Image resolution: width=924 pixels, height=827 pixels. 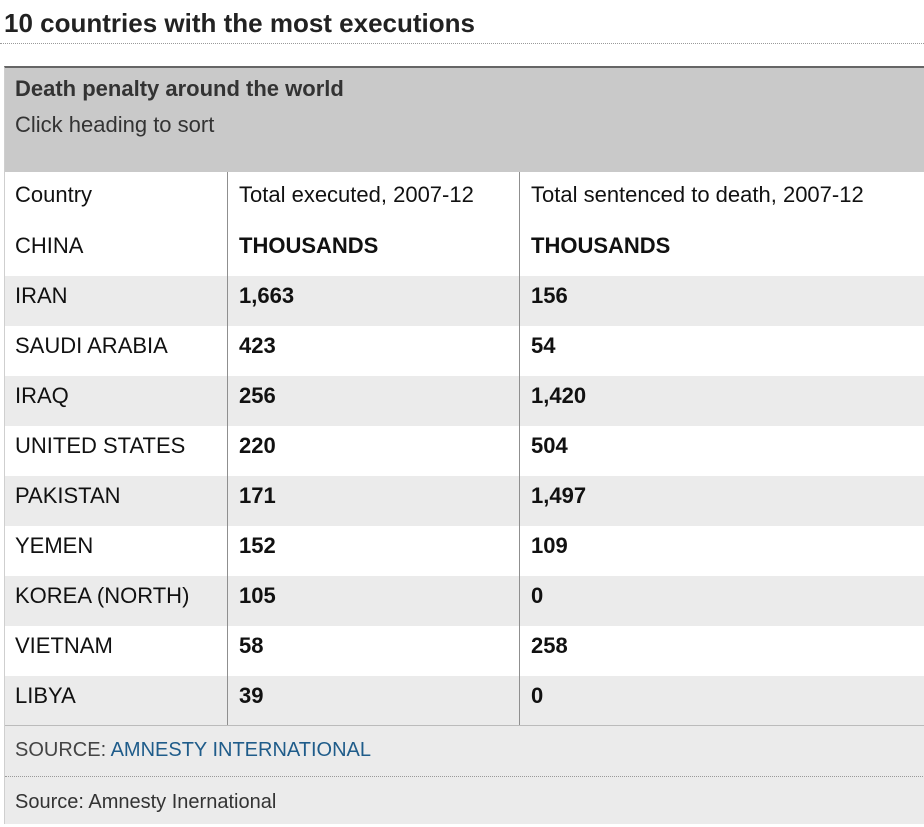 What do you see at coordinates (63, 750) in the screenshot?
I see `source-label: SOURCE:` at bounding box center [63, 750].